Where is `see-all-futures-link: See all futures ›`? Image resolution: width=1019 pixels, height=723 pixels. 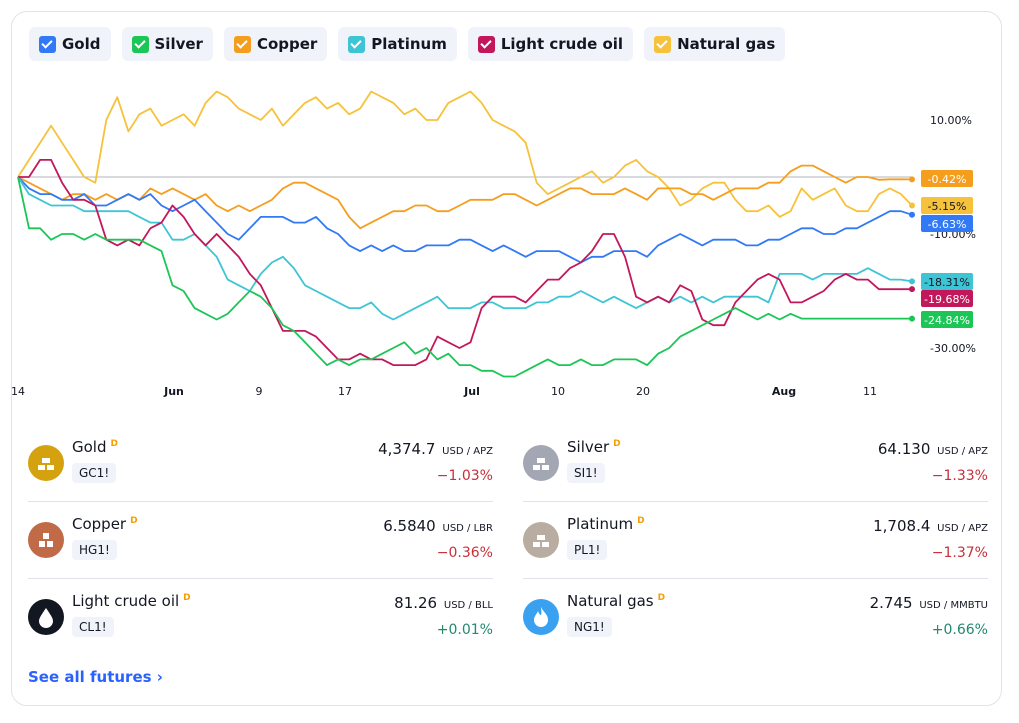 see-all-futures-link: See all futures › is located at coordinates (95, 677).